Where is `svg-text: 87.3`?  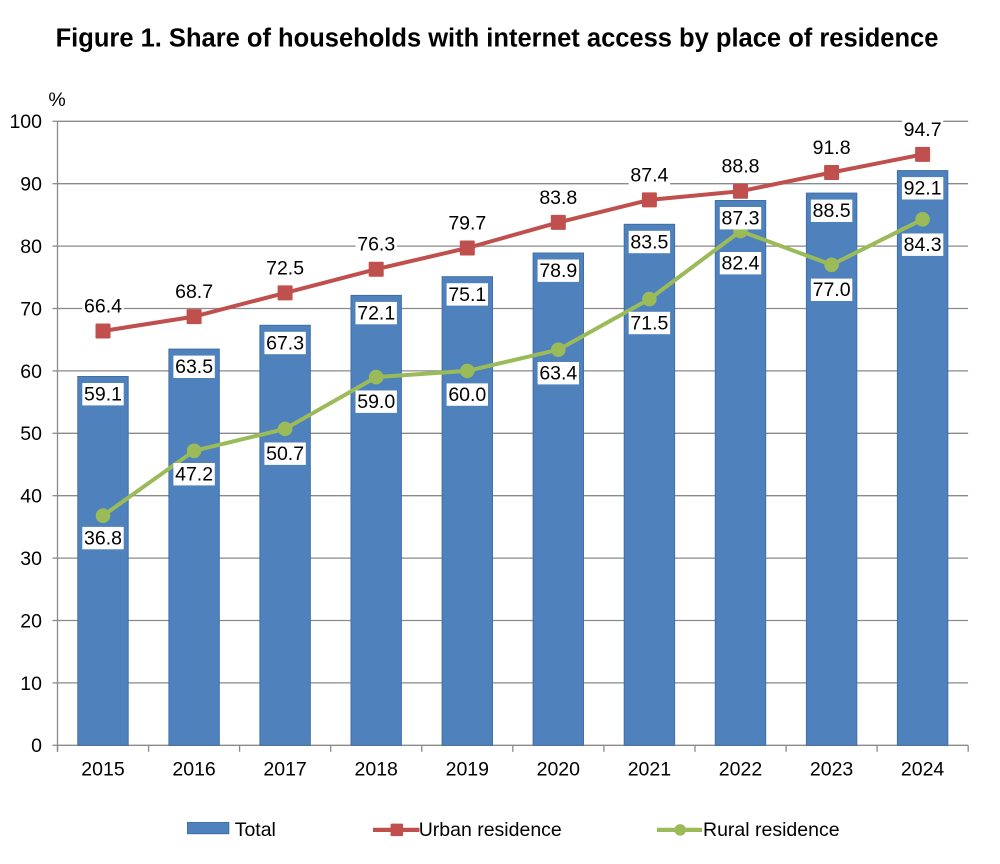
svg-text: 87.3 is located at coordinates (741, 219).